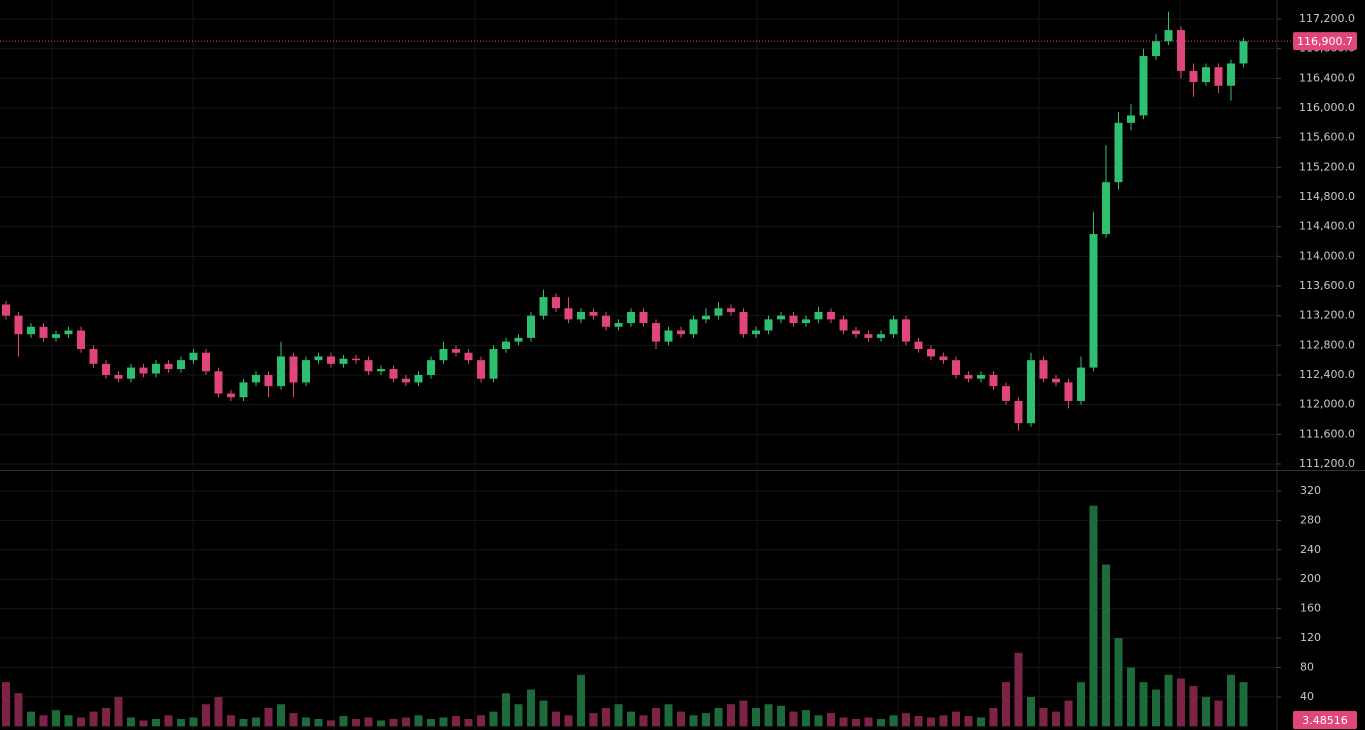 The image size is (1365, 730). I want to click on y-tick-label: 320, so click(1310, 490).